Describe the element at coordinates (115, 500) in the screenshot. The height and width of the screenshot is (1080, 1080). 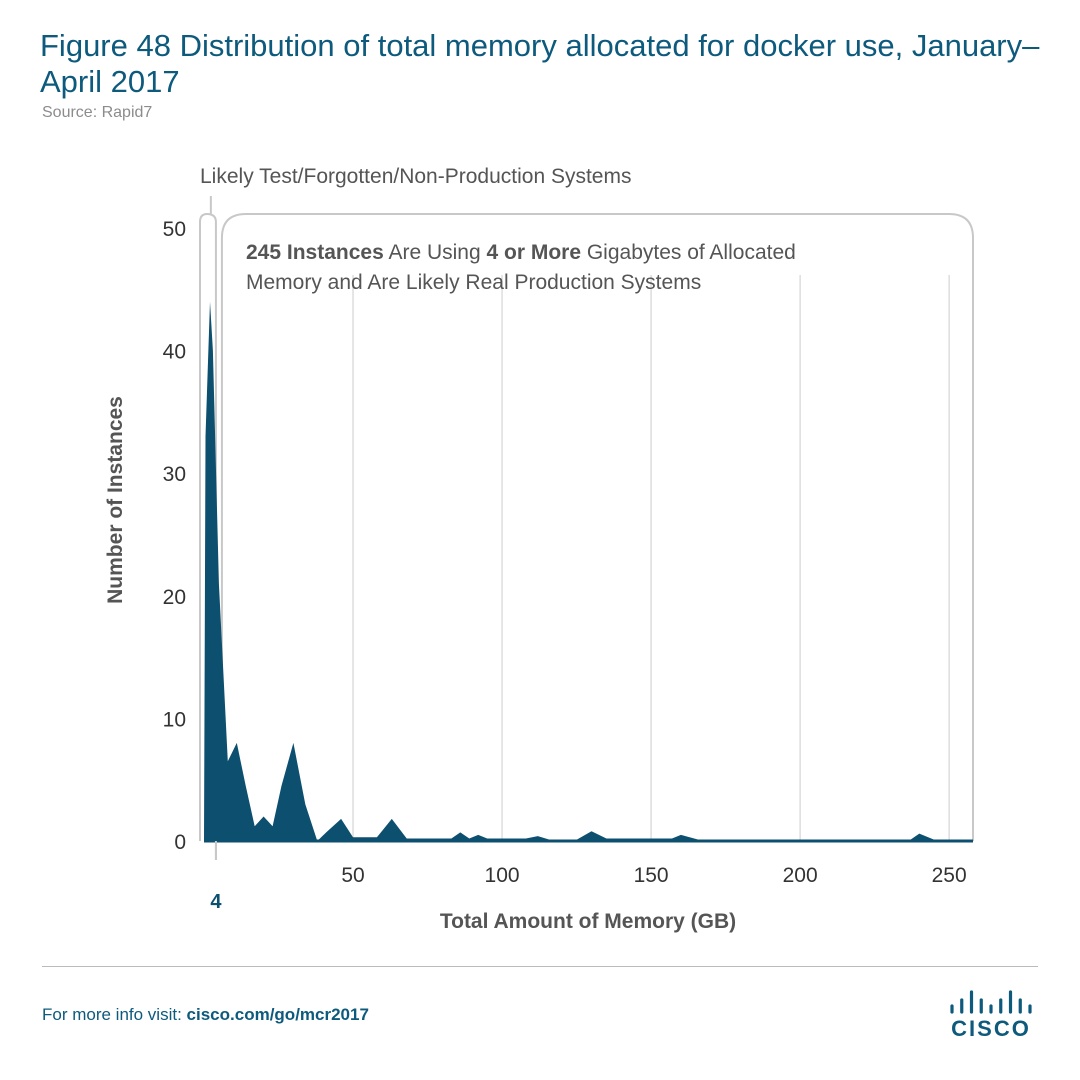
I see `y-axis-title: Number of Instances` at that location.